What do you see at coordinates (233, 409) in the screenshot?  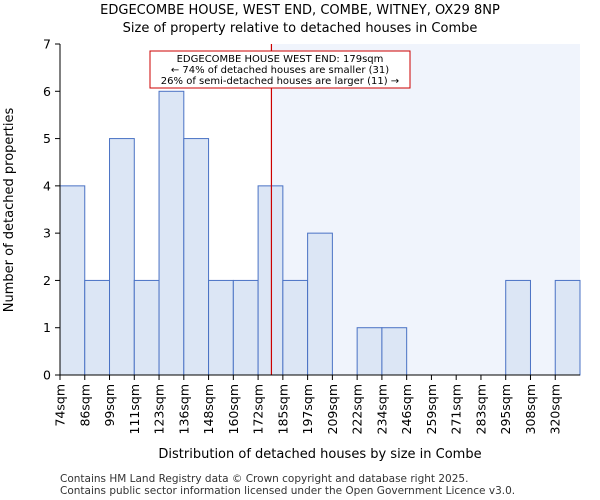 I see `x-tick-label: 160sqm` at bounding box center [233, 409].